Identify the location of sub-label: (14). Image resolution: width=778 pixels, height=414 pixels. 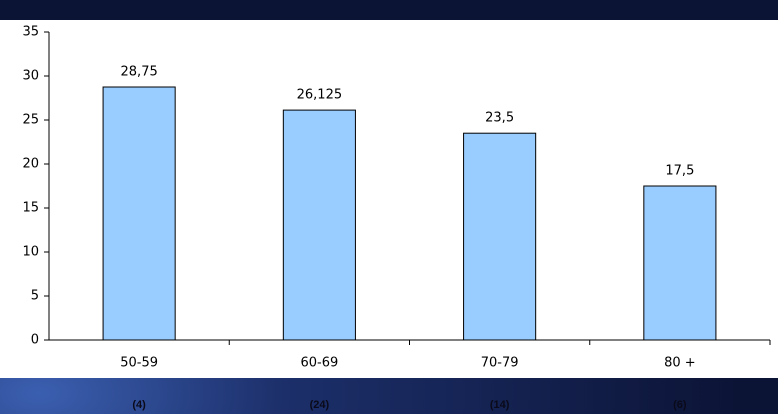
(500, 405).